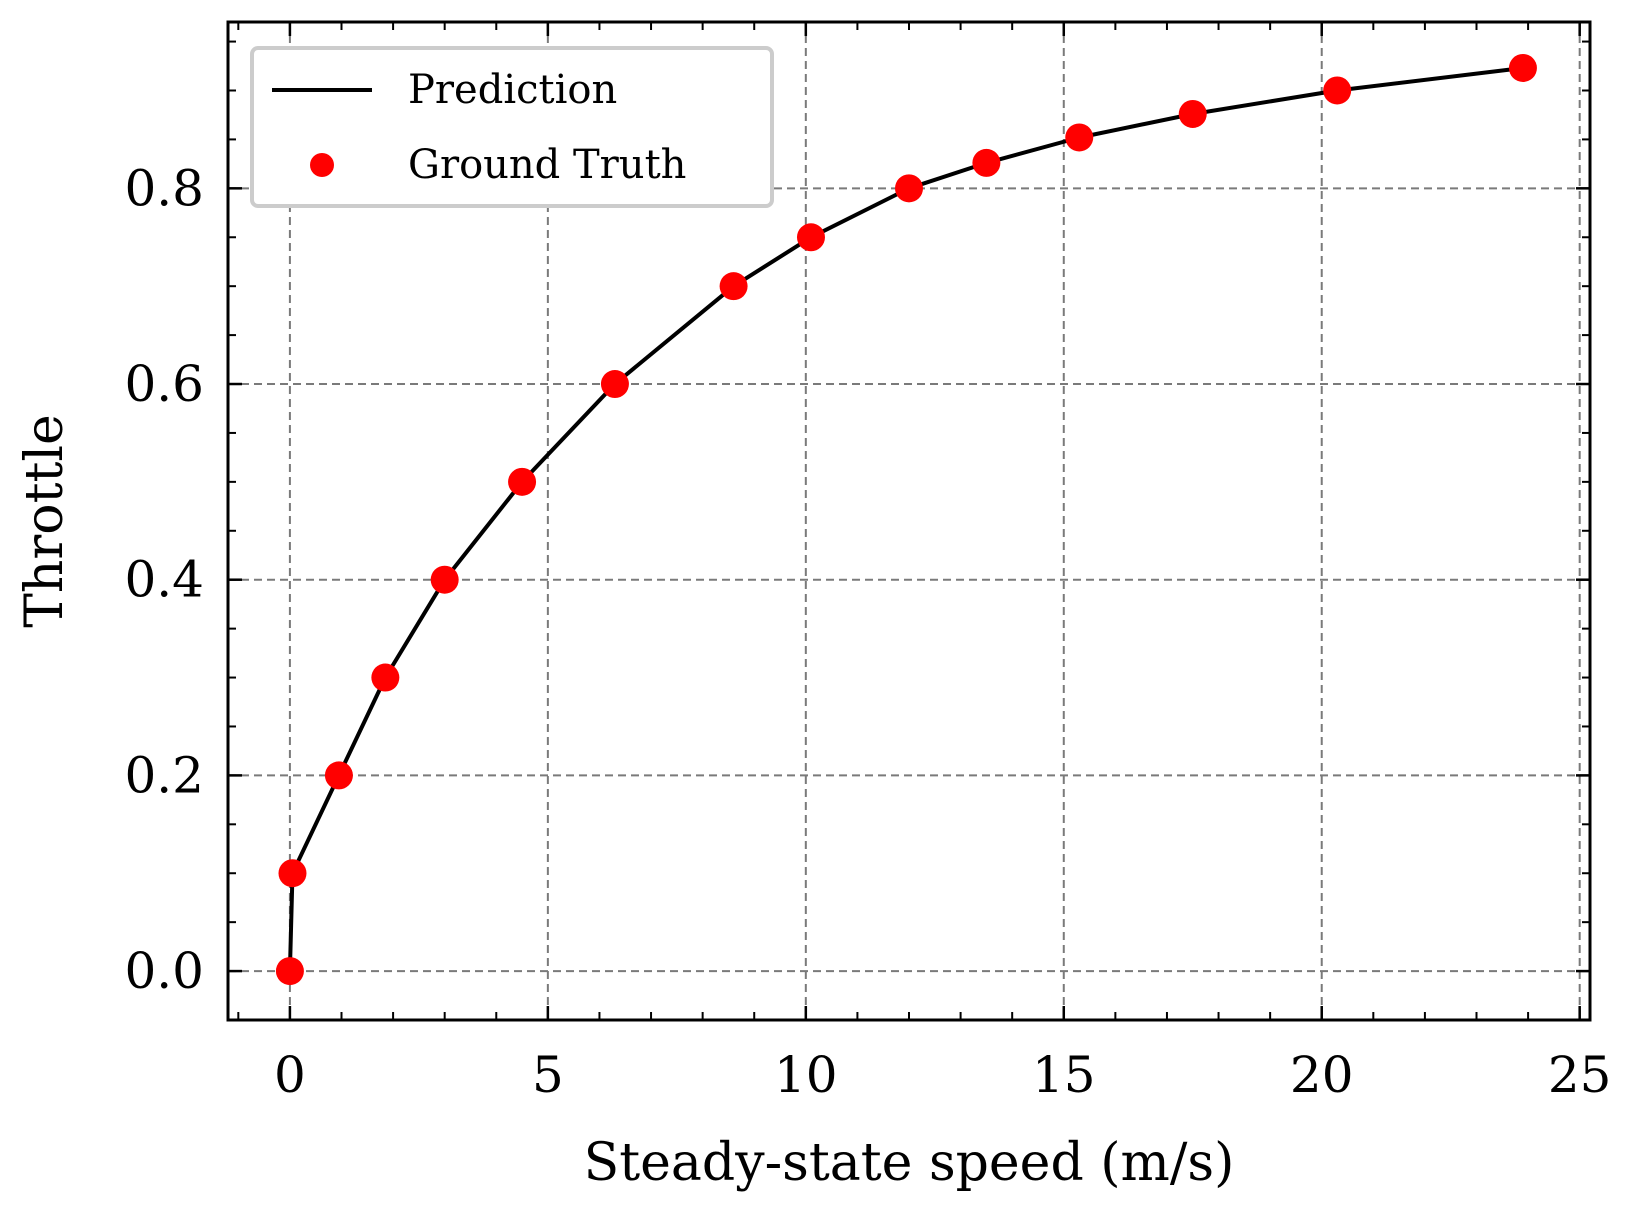  I want to click on legend-box, so click(512, 127).